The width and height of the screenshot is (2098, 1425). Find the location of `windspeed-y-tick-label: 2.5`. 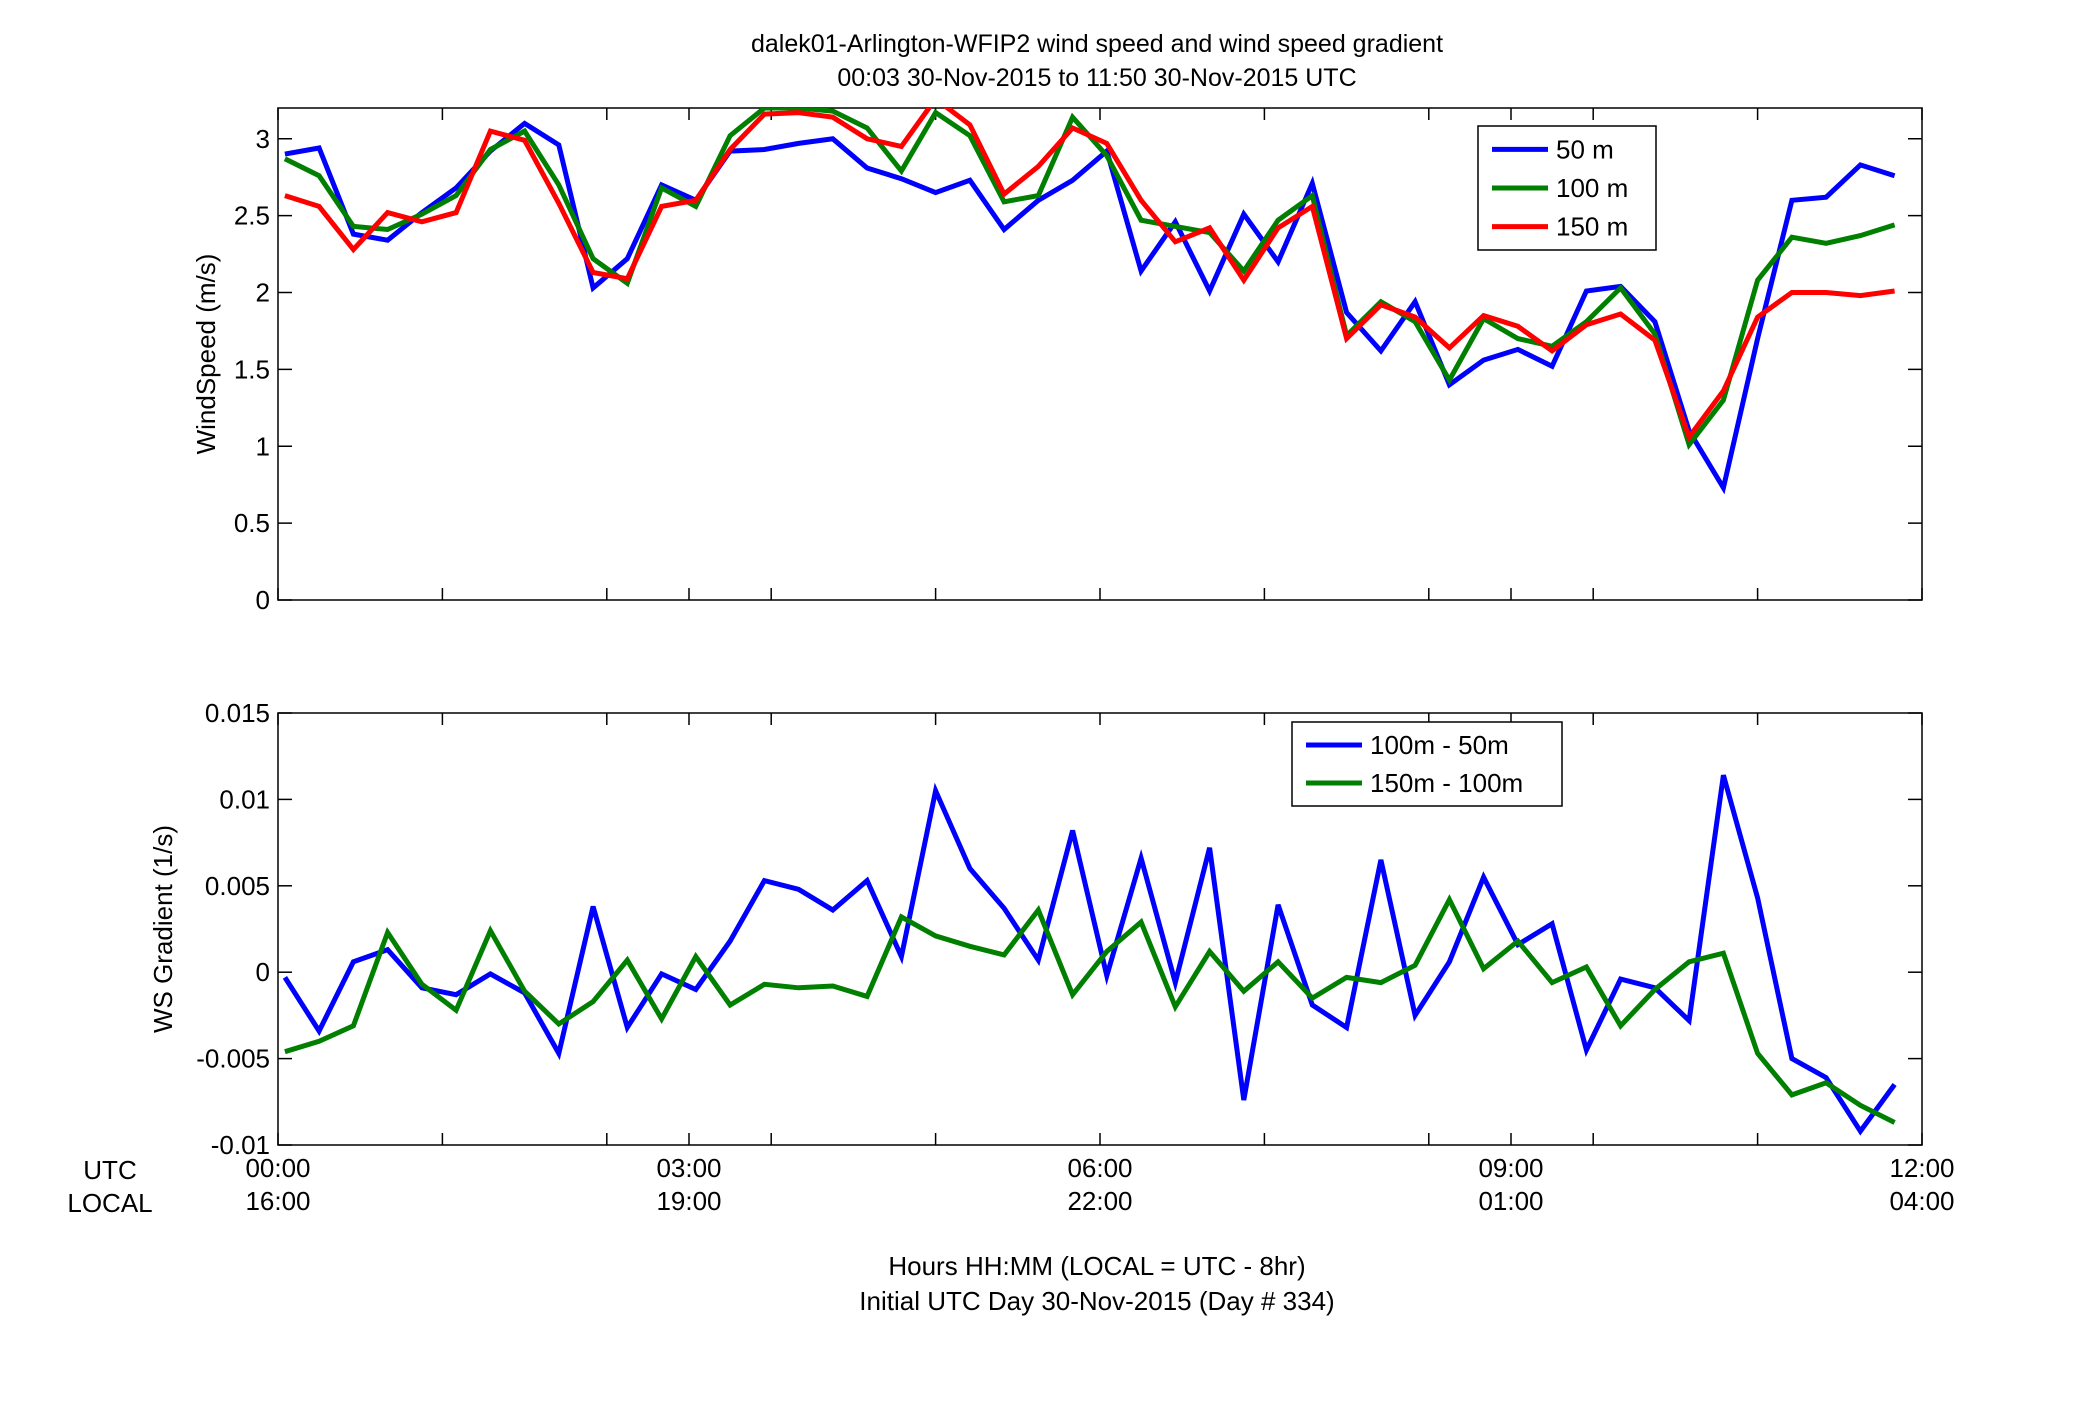

windspeed-y-tick-label: 2.5 is located at coordinates (252, 216).